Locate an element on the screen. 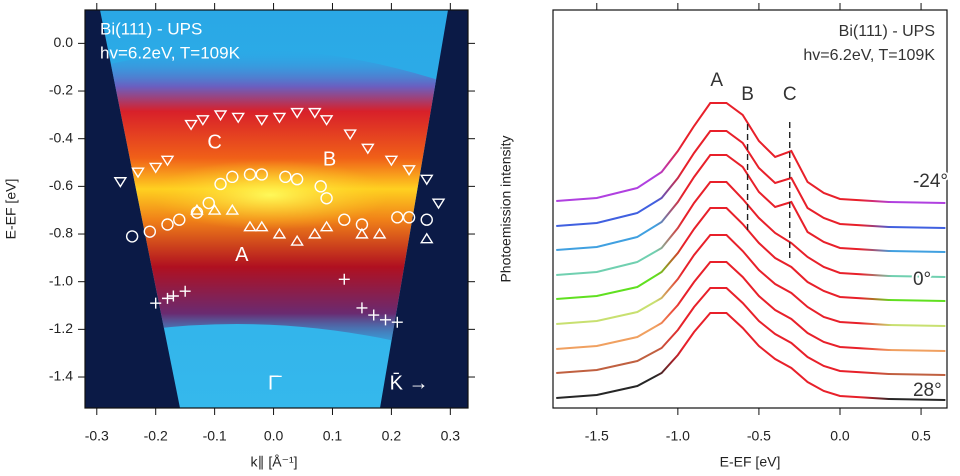 The width and height of the screenshot is (960, 476). x-tick-label: -0.1 is located at coordinates (215, 436).